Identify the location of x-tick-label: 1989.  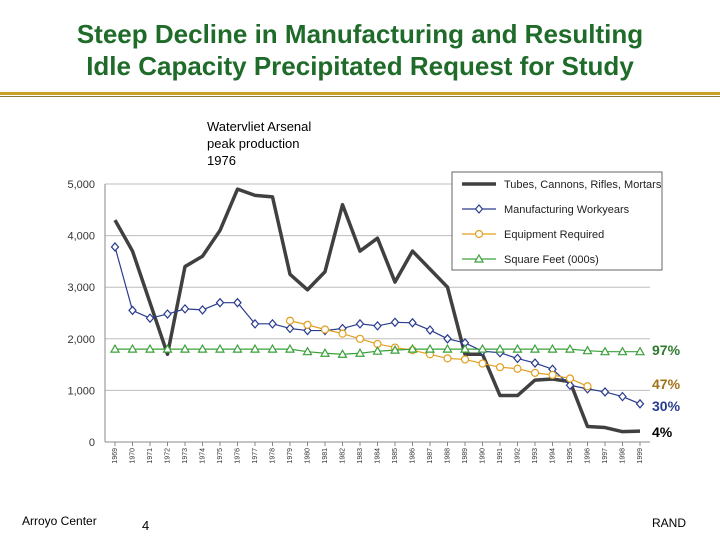
(465, 456).